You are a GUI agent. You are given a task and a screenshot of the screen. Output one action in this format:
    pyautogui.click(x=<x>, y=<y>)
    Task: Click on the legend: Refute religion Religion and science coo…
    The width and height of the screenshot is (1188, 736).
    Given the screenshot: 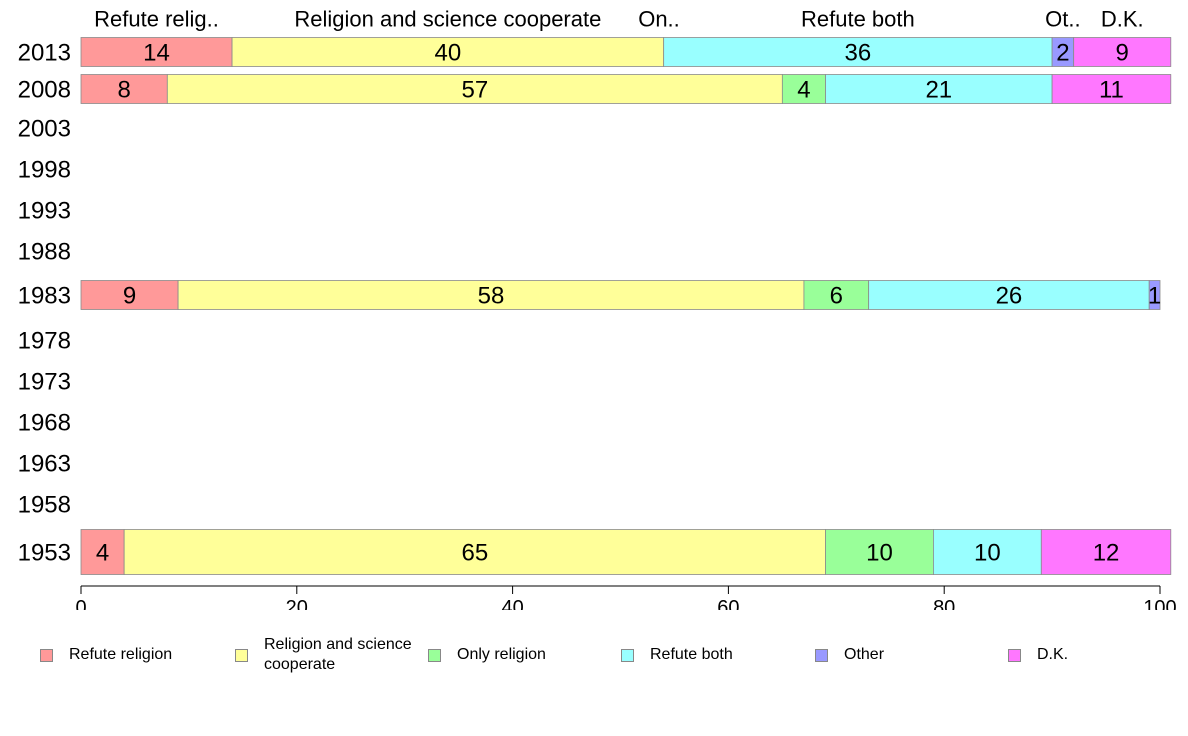 What is the action you would take?
    pyautogui.click(x=594, y=660)
    